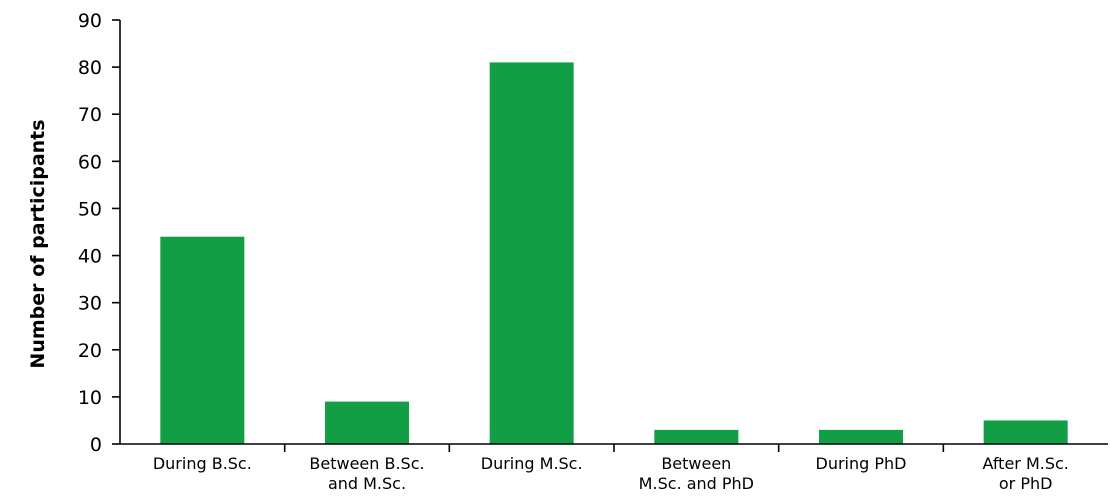  Describe the element at coordinates (696, 463) in the screenshot. I see `x-tick-label-line: Between` at that location.